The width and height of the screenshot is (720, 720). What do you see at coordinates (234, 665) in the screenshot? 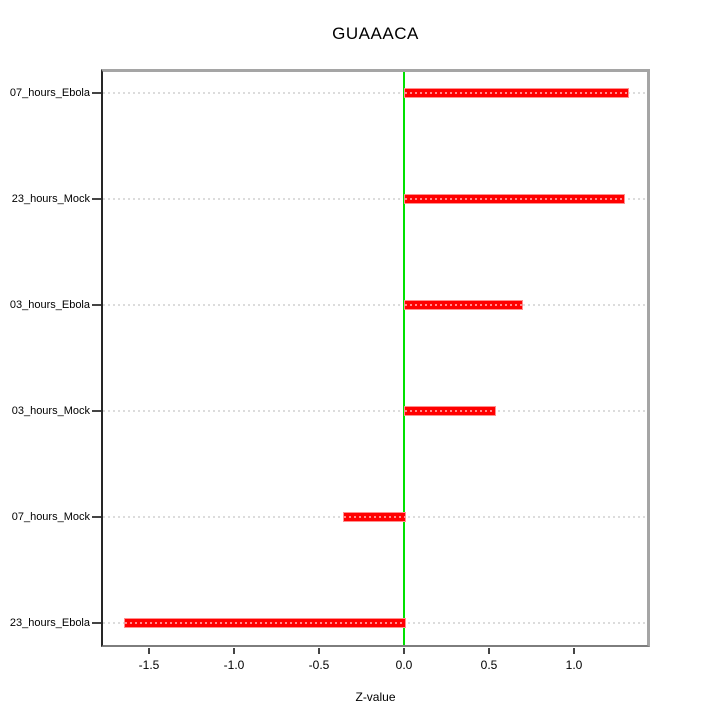
I see `x-axis-tick-label: -1.0` at bounding box center [234, 665].